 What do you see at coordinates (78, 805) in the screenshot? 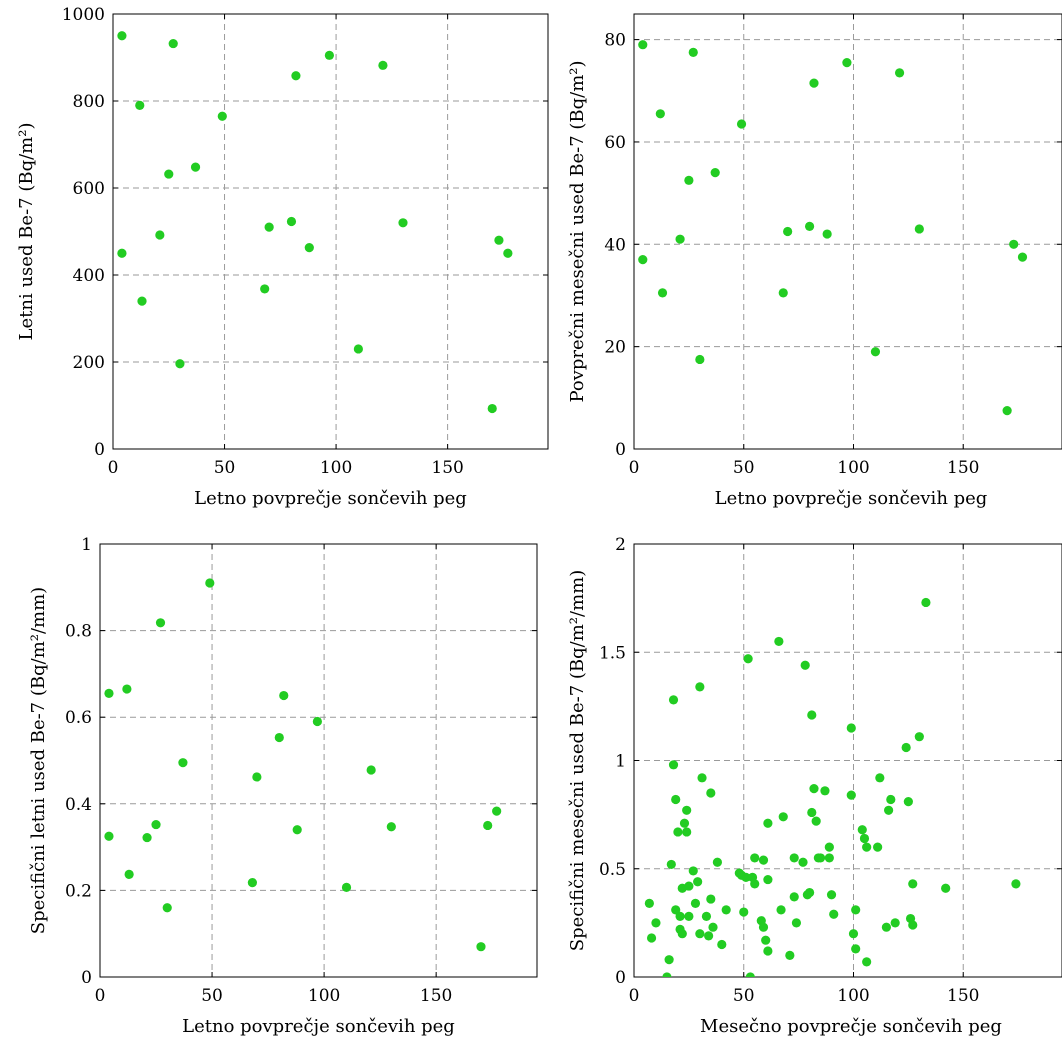
I see `y-tick-label: 0.4` at bounding box center [78, 805].